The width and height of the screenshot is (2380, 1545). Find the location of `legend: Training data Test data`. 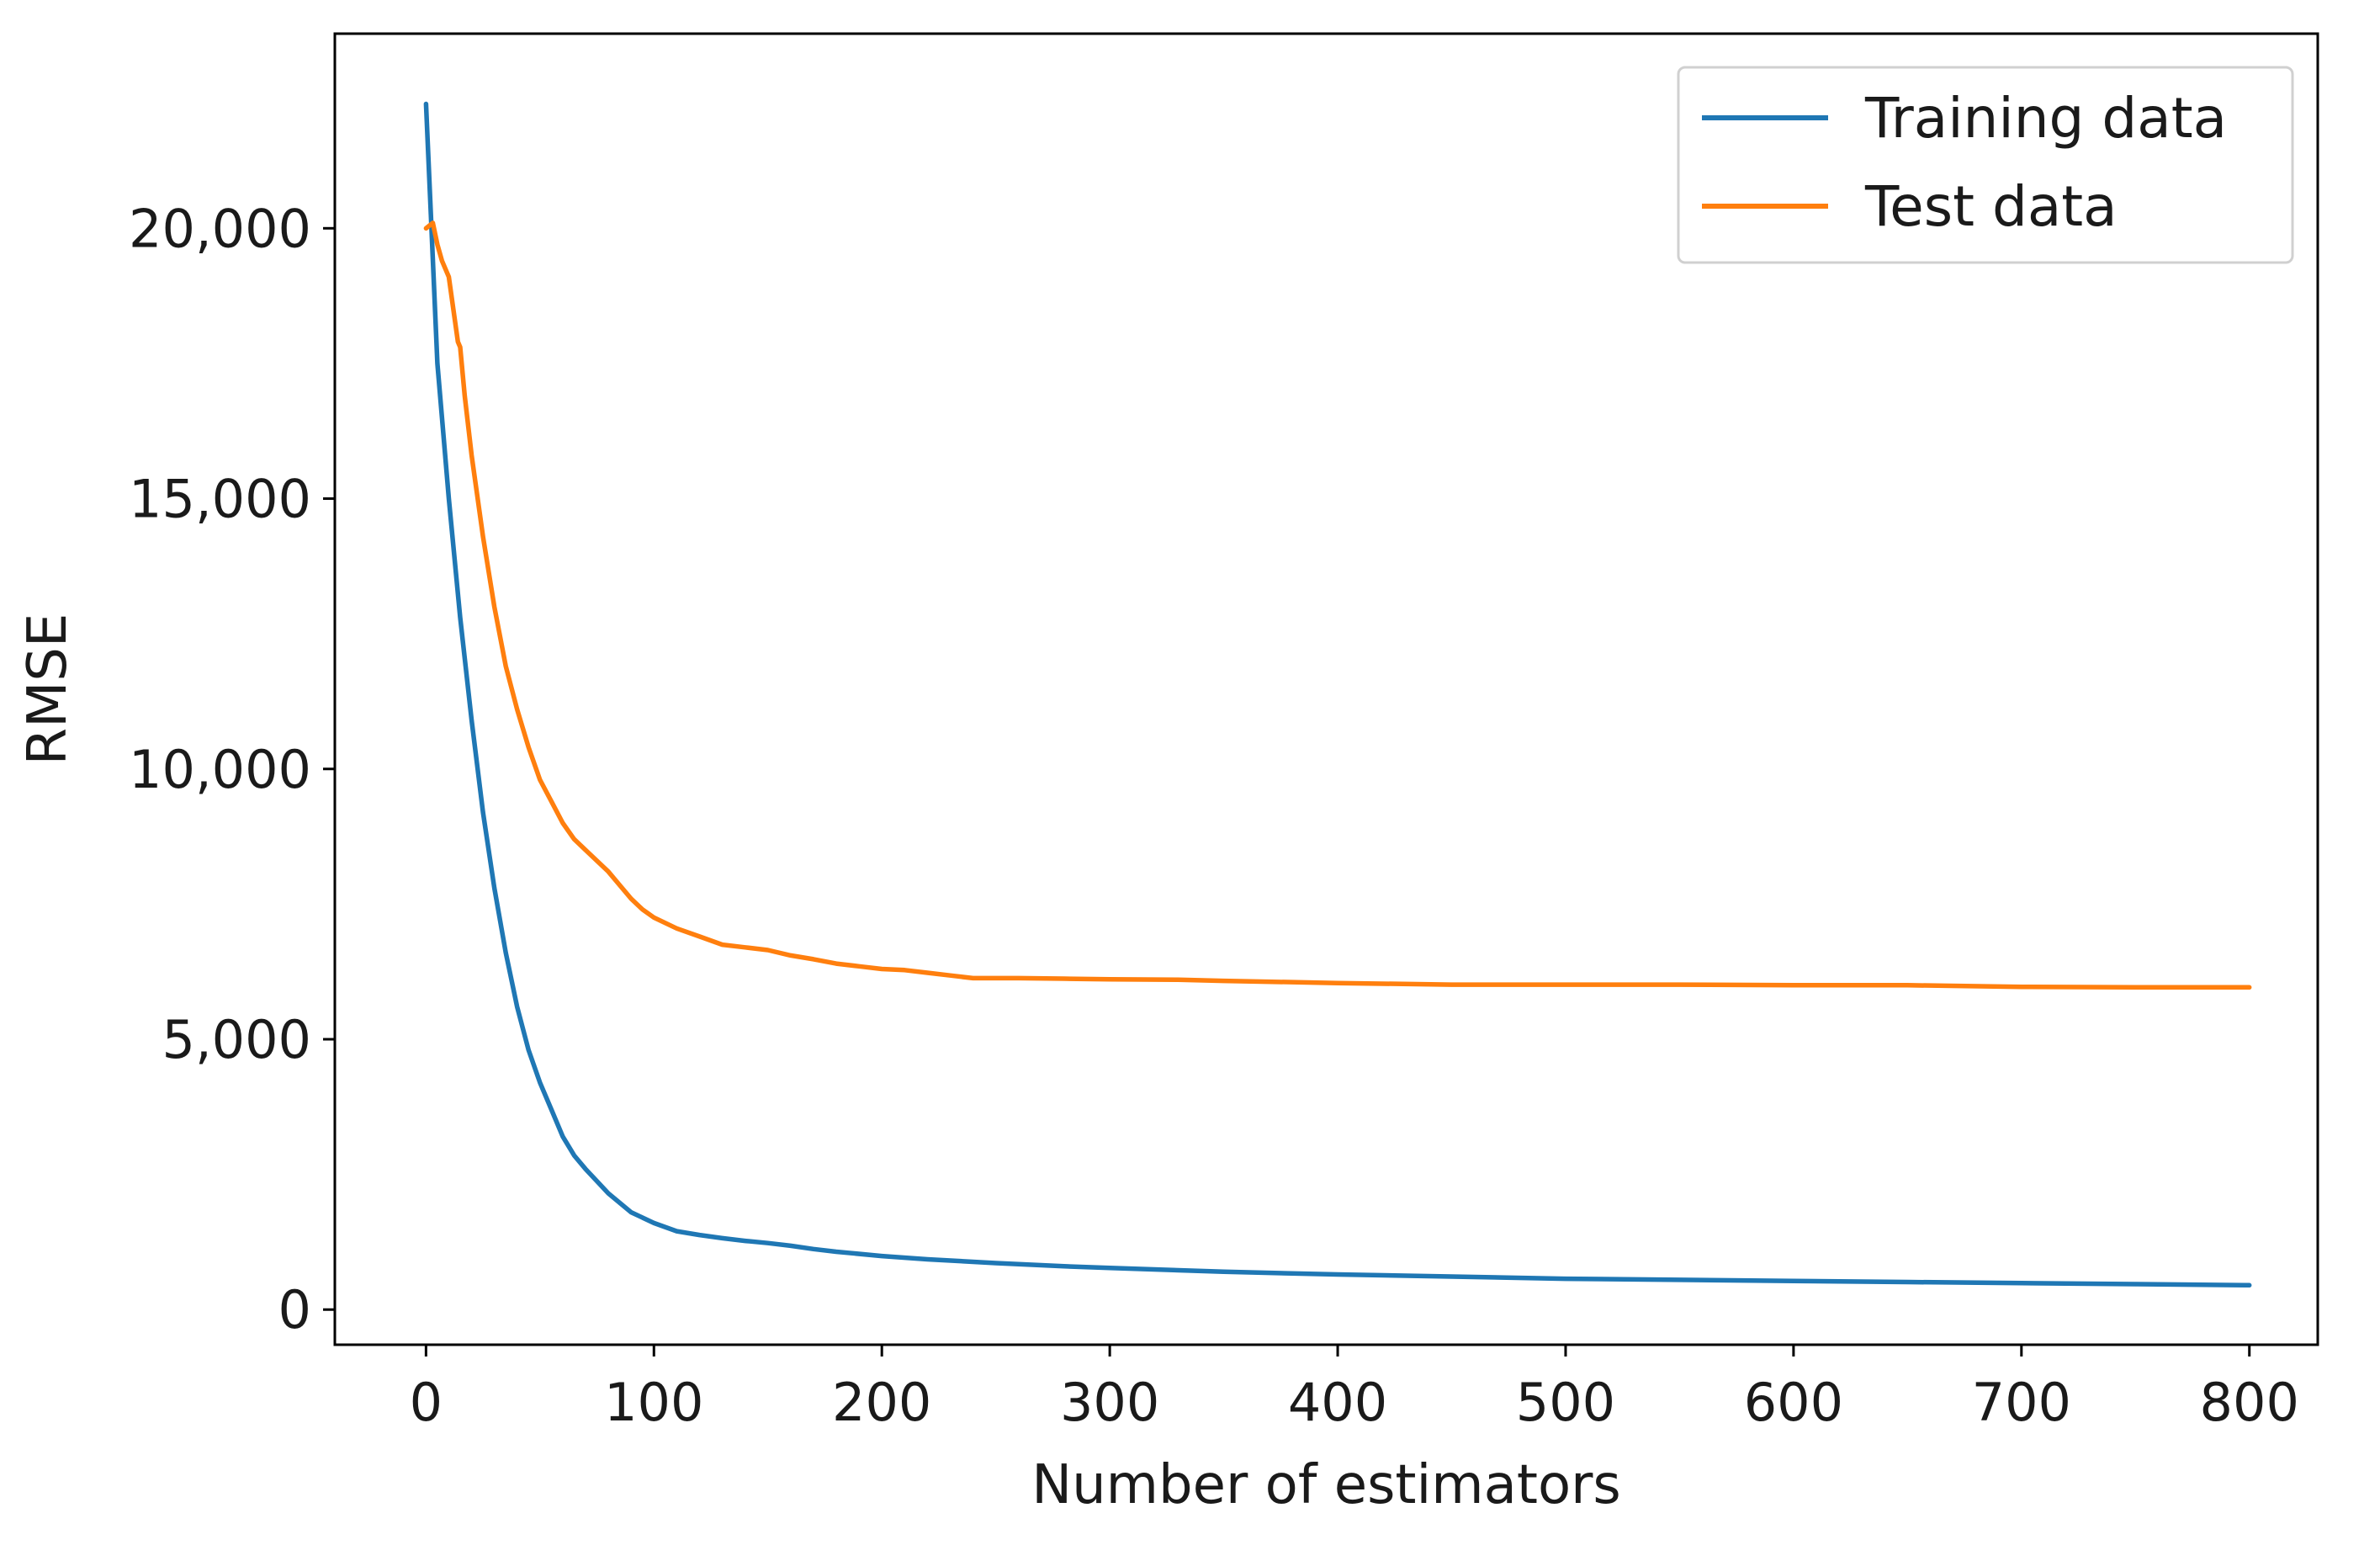

legend: Training data Test data is located at coordinates (1985, 165).